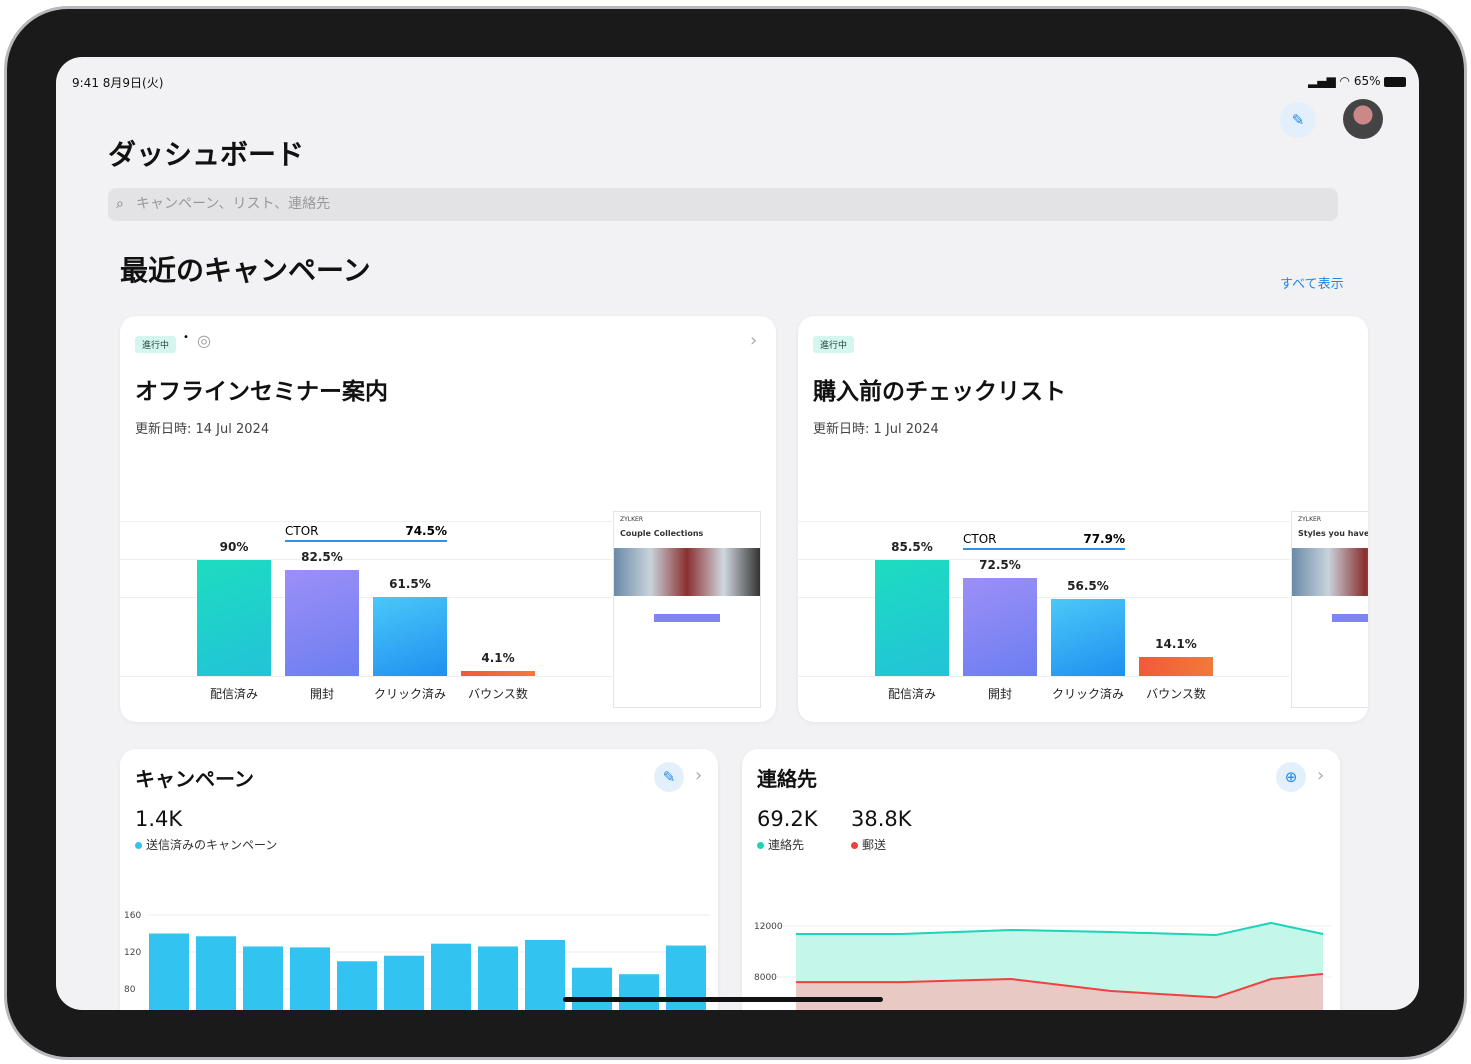  I want to click on bar-value-label: 61.5%, so click(410, 583).